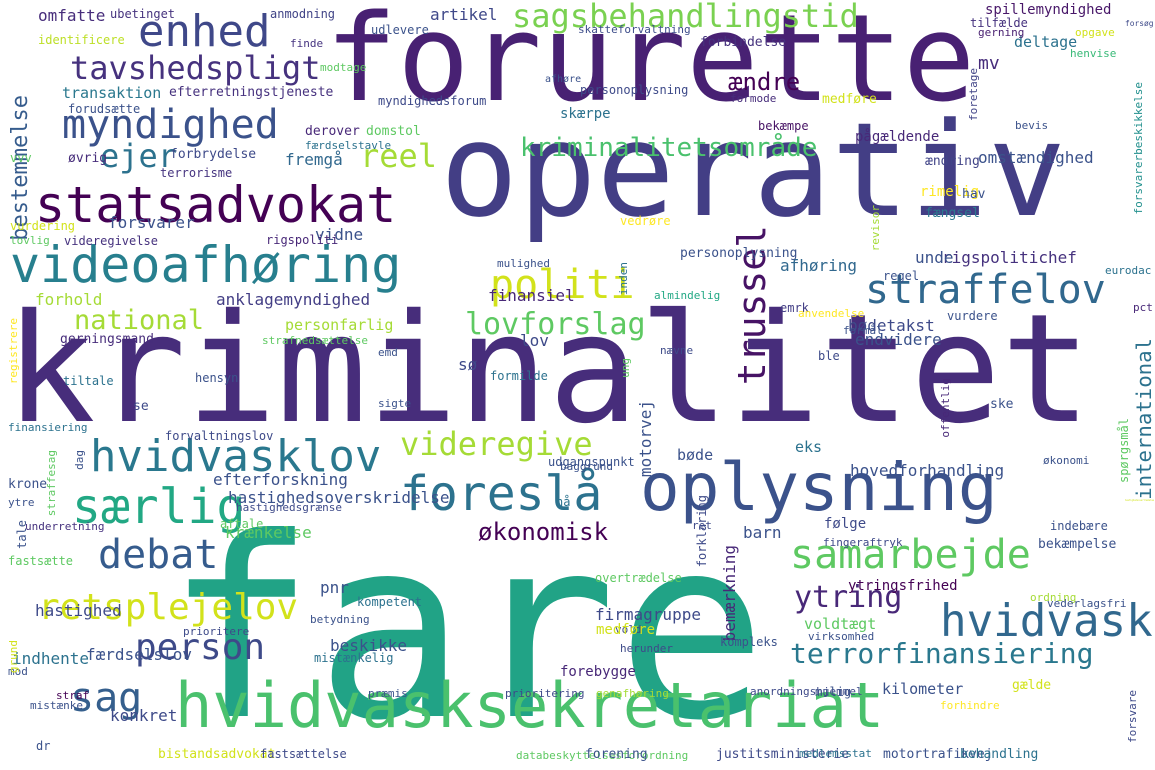 This screenshot has width=1155, height=770. Describe the element at coordinates (1036, 157) in the screenshot. I see `word: omstændighed` at that location.